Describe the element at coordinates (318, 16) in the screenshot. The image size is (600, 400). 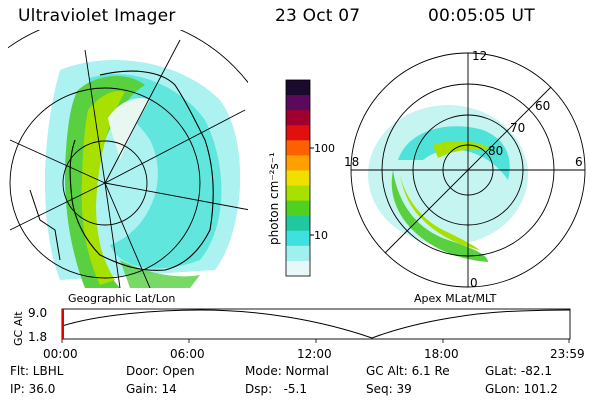
I see `date-label: 23 Oct 07` at that location.